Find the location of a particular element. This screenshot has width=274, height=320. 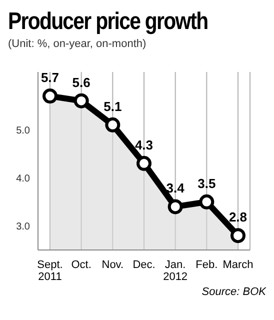

data-label: 2.8 is located at coordinates (238, 217).